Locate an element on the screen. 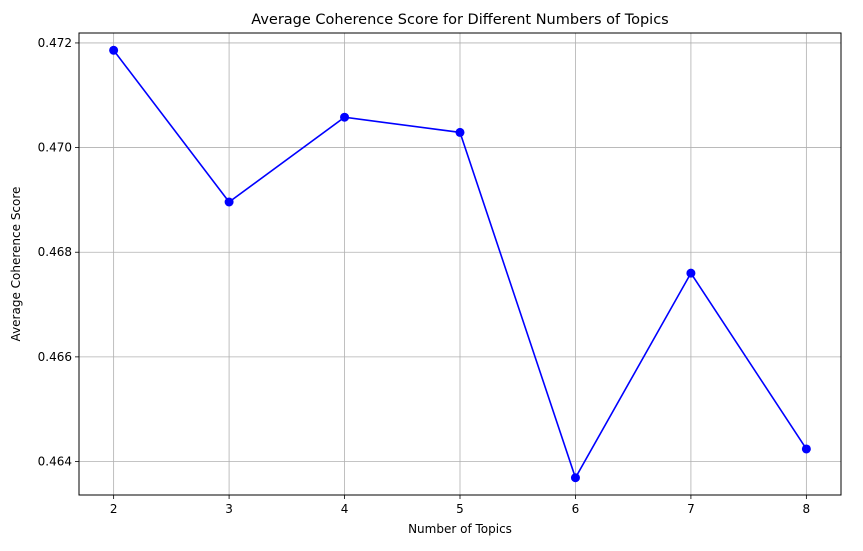 Image resolution: width=863 pixels, height=551 pixels. x-tick-label: 7 is located at coordinates (691, 509).